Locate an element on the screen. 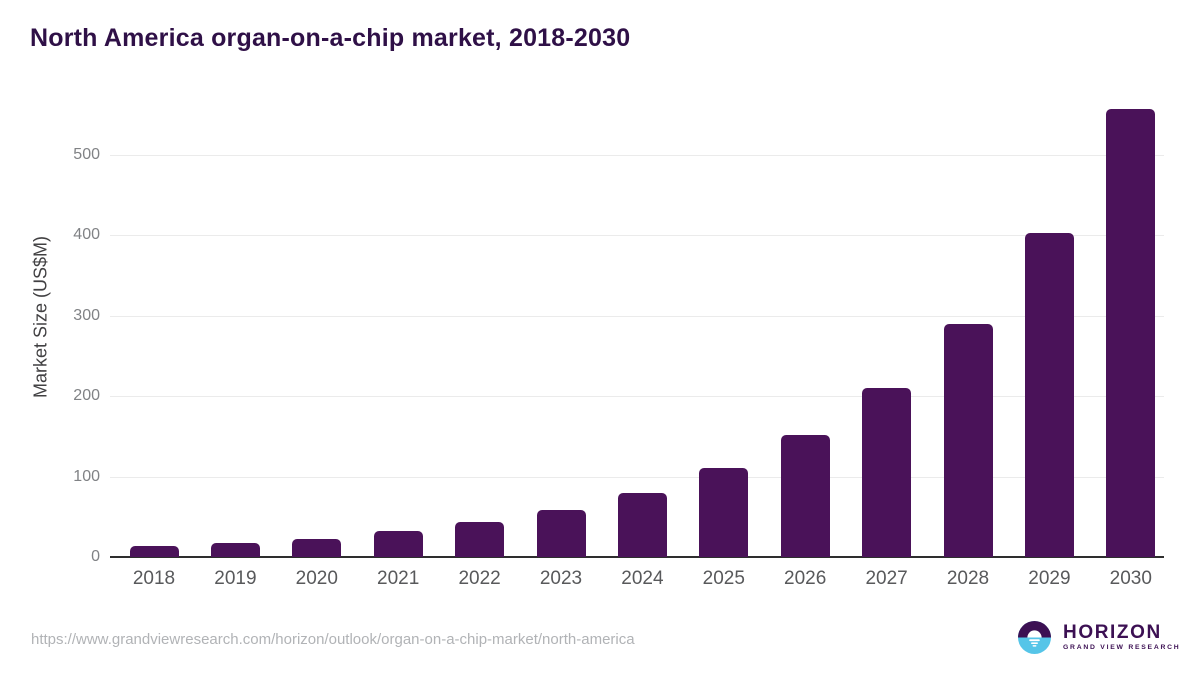 This screenshot has height=675, width=1200. bar-2019 is located at coordinates (235, 549).